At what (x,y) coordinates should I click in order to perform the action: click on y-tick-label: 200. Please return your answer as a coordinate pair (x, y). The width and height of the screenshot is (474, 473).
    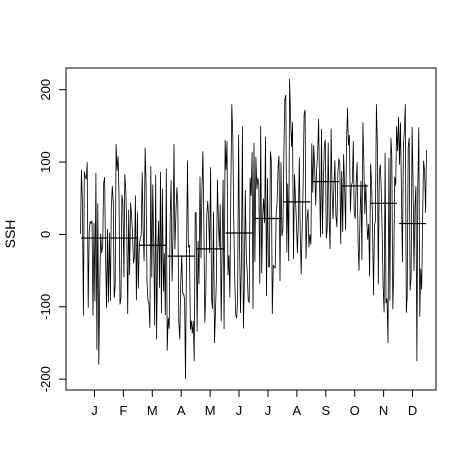
    Looking at the image, I should click on (45, 90).